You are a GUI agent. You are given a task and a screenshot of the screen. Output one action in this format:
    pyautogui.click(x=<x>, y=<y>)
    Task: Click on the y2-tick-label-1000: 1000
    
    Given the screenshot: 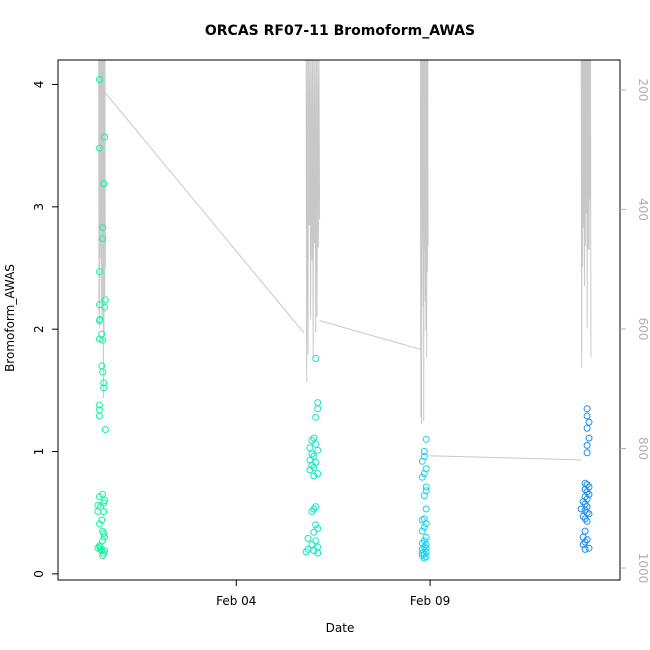 What is the action you would take?
    pyautogui.click(x=643, y=568)
    